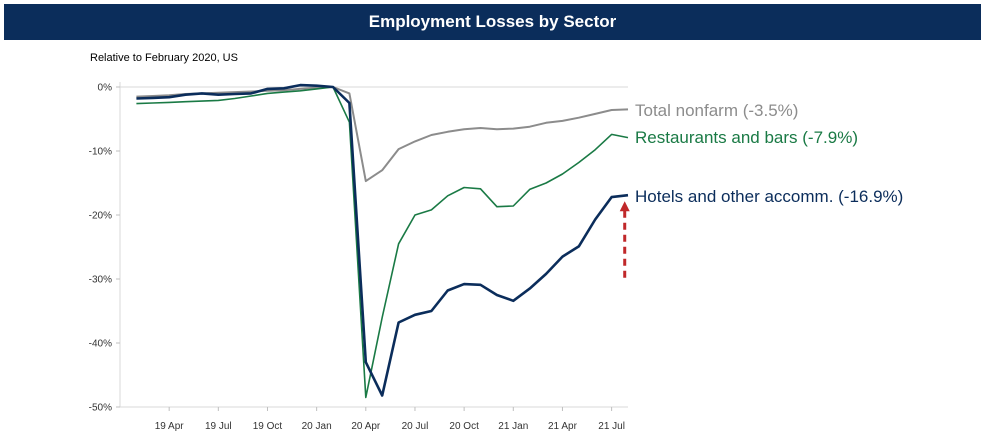 This screenshot has height=444, width=985. I want to click on y-tick-label: -40%, so click(100, 344).